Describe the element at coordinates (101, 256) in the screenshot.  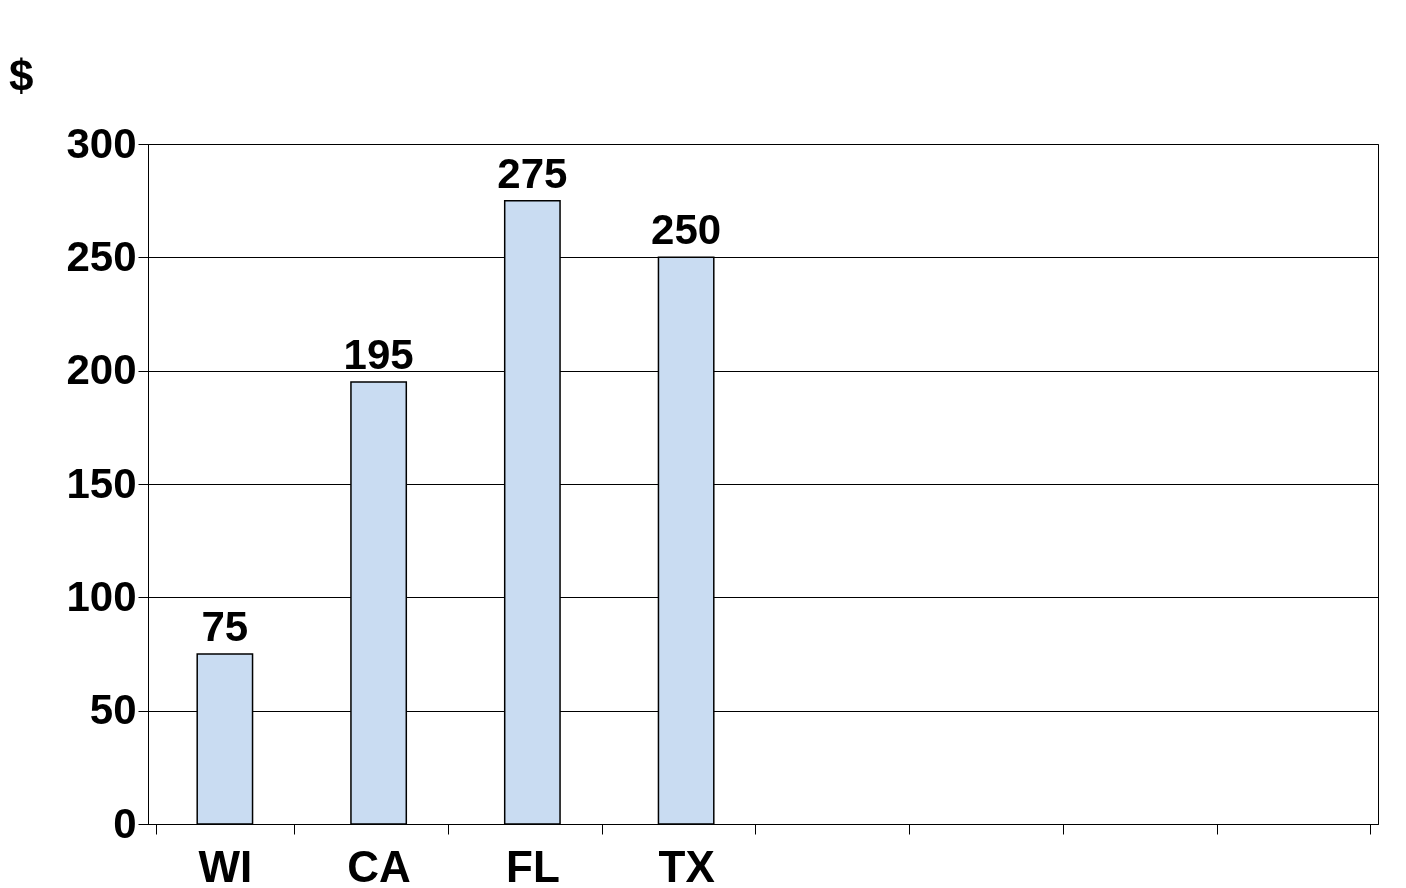
I see `y-tick-label: 250` at that location.